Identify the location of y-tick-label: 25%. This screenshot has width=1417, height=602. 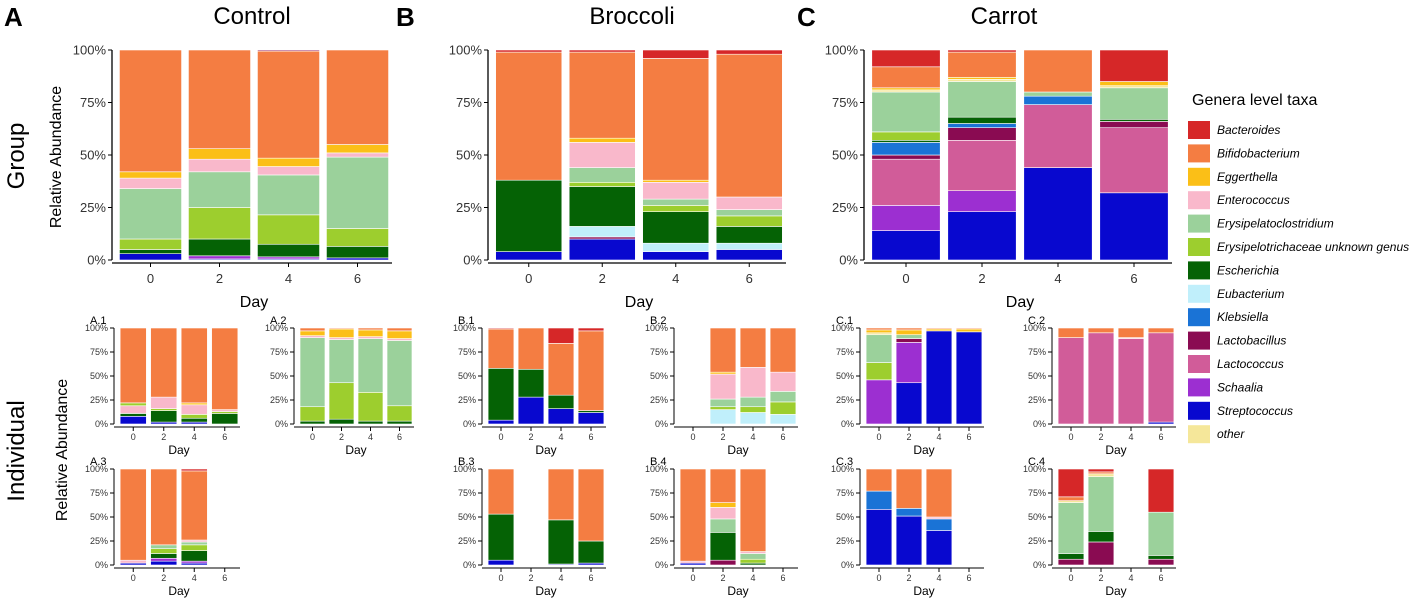
(99, 400).